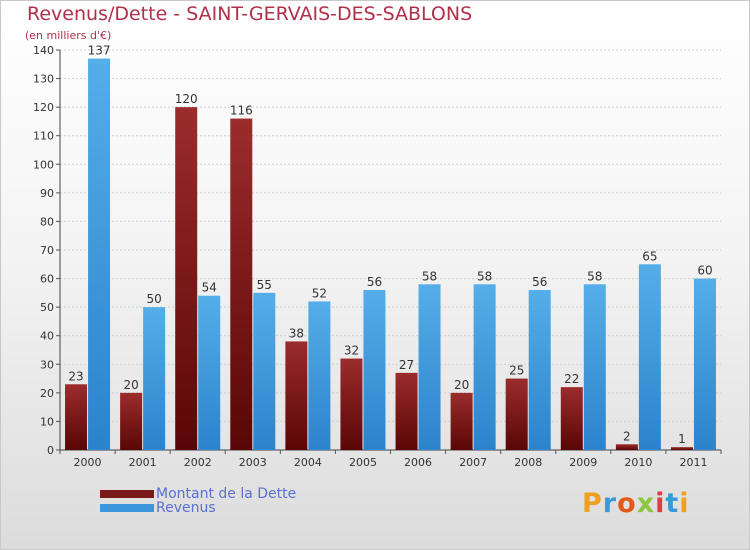 This screenshot has width=750, height=550. I want to click on data-label-revenus: 54, so click(209, 288).